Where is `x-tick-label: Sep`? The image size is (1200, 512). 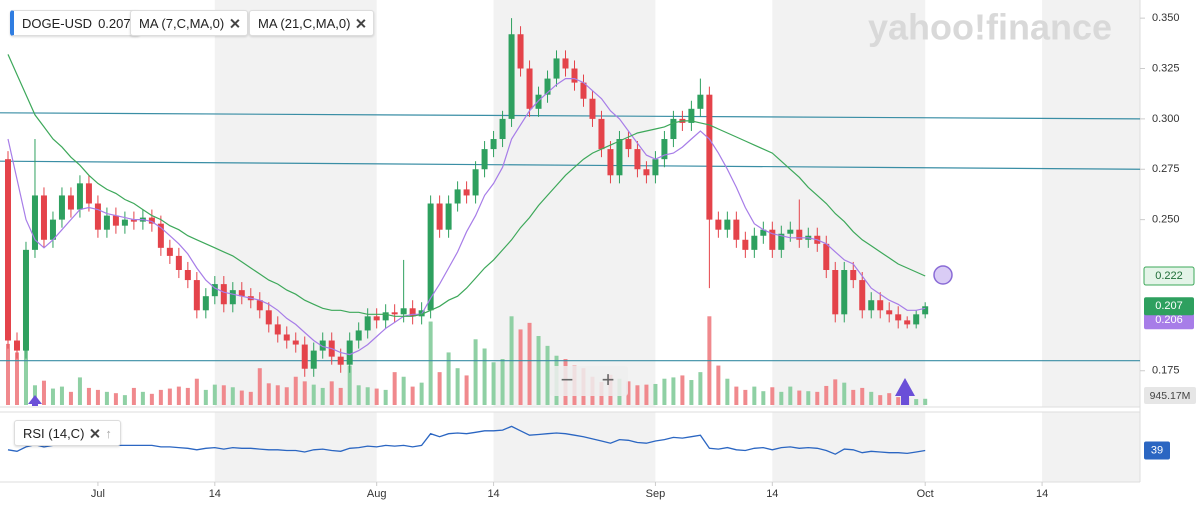 x-tick-label: Sep is located at coordinates (656, 494).